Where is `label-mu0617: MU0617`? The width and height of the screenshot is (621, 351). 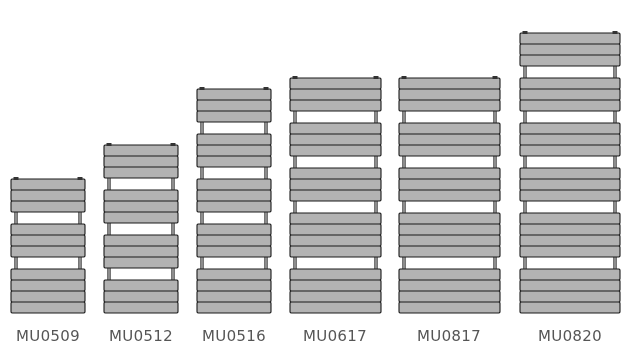 label-mu0617: MU0617 is located at coordinates (335, 336).